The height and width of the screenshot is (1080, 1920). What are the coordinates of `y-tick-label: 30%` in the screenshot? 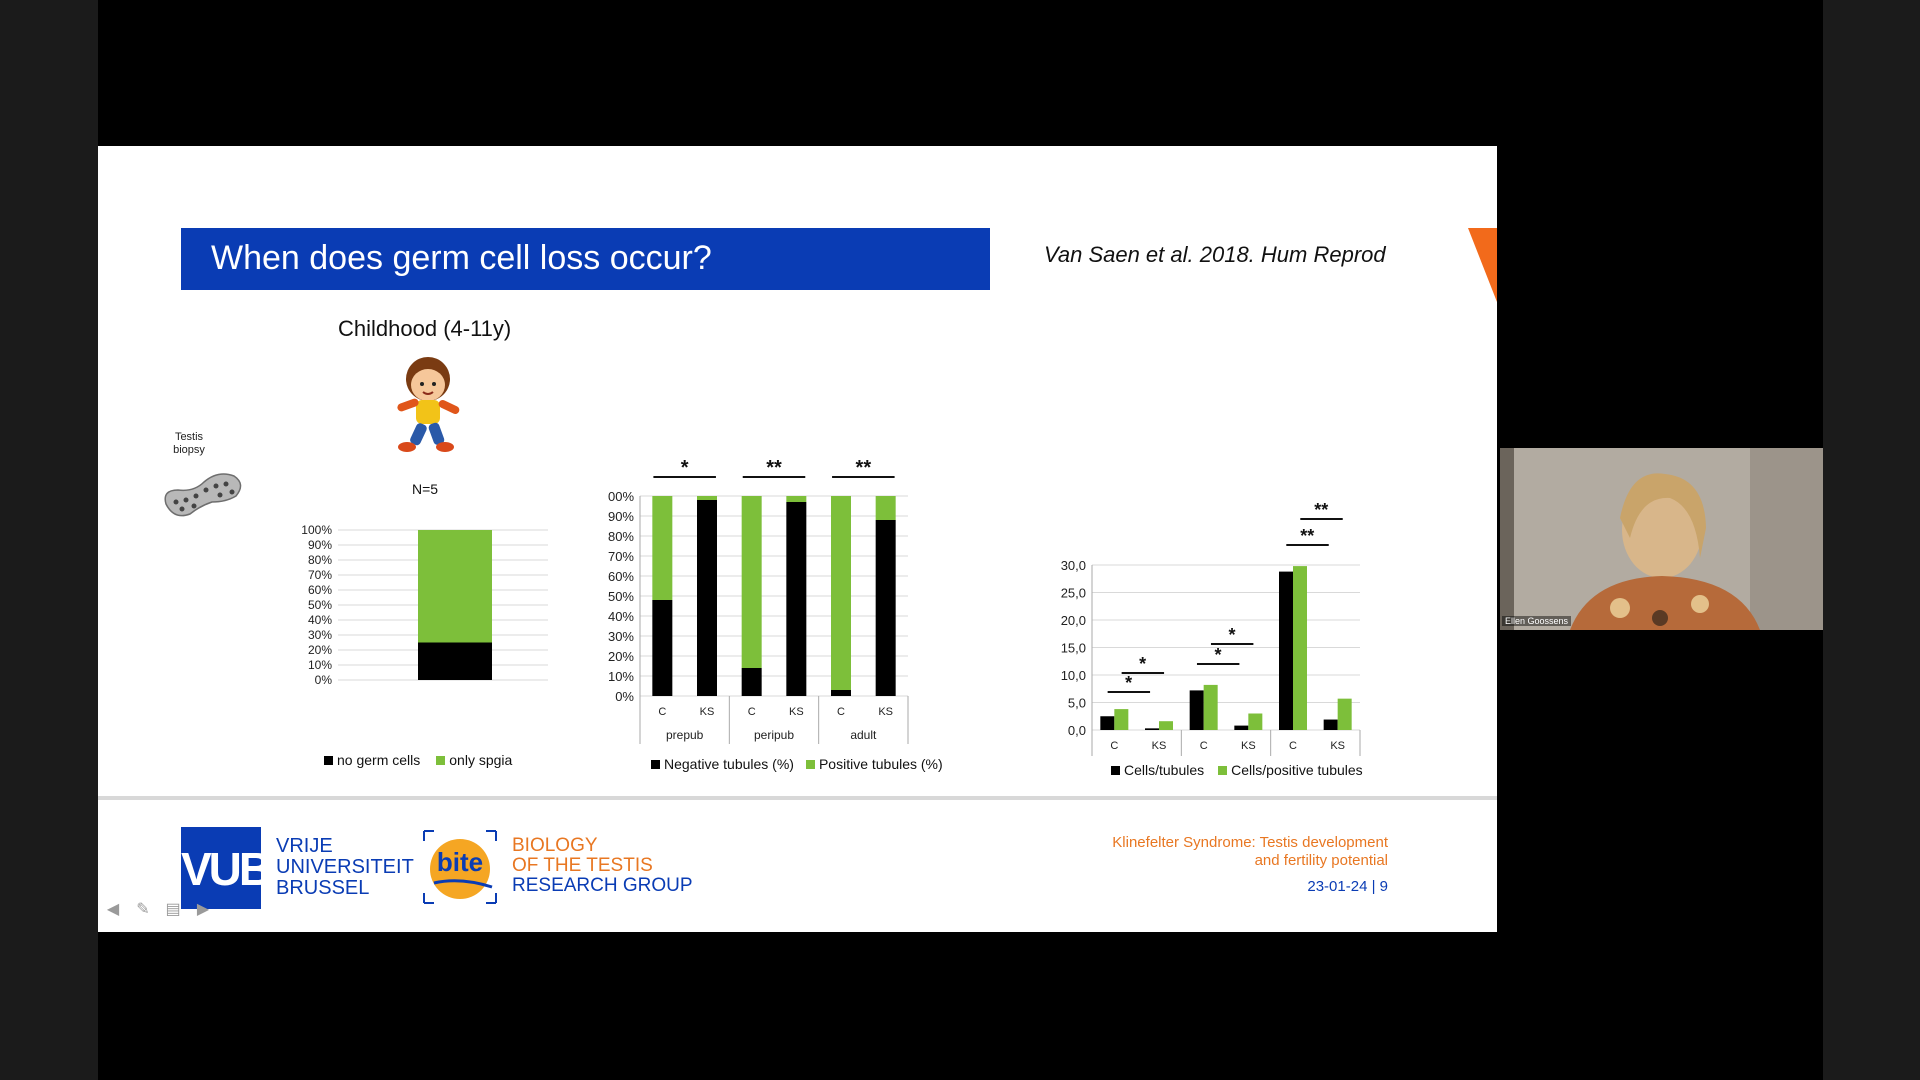 It's located at (621, 636).